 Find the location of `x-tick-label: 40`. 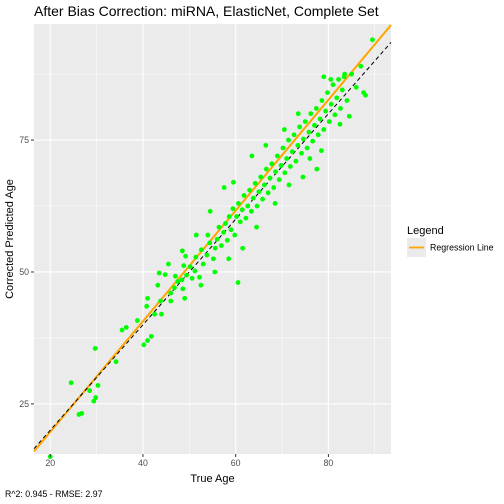

x-tick-label: 40 is located at coordinates (143, 463).